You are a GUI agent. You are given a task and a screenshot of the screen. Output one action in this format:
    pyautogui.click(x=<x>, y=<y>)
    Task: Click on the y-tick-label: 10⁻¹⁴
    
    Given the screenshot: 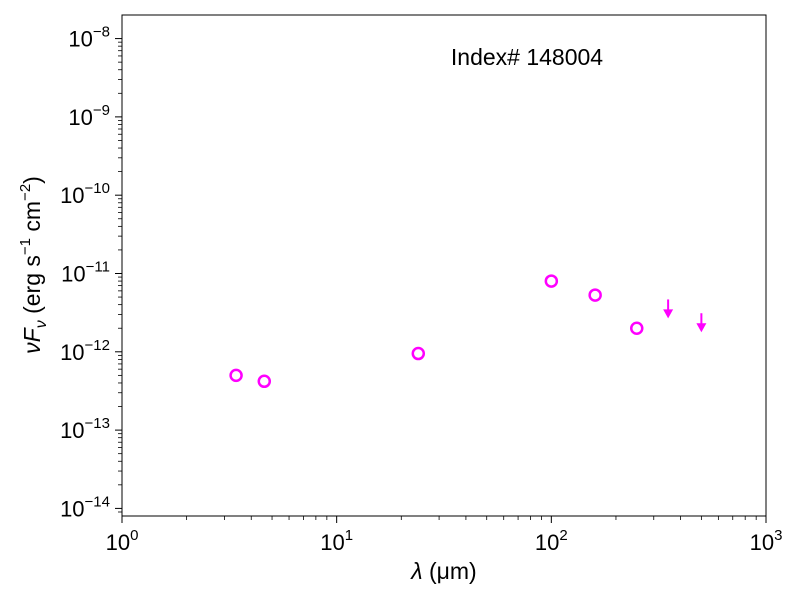 What is the action you would take?
    pyautogui.click(x=85, y=507)
    